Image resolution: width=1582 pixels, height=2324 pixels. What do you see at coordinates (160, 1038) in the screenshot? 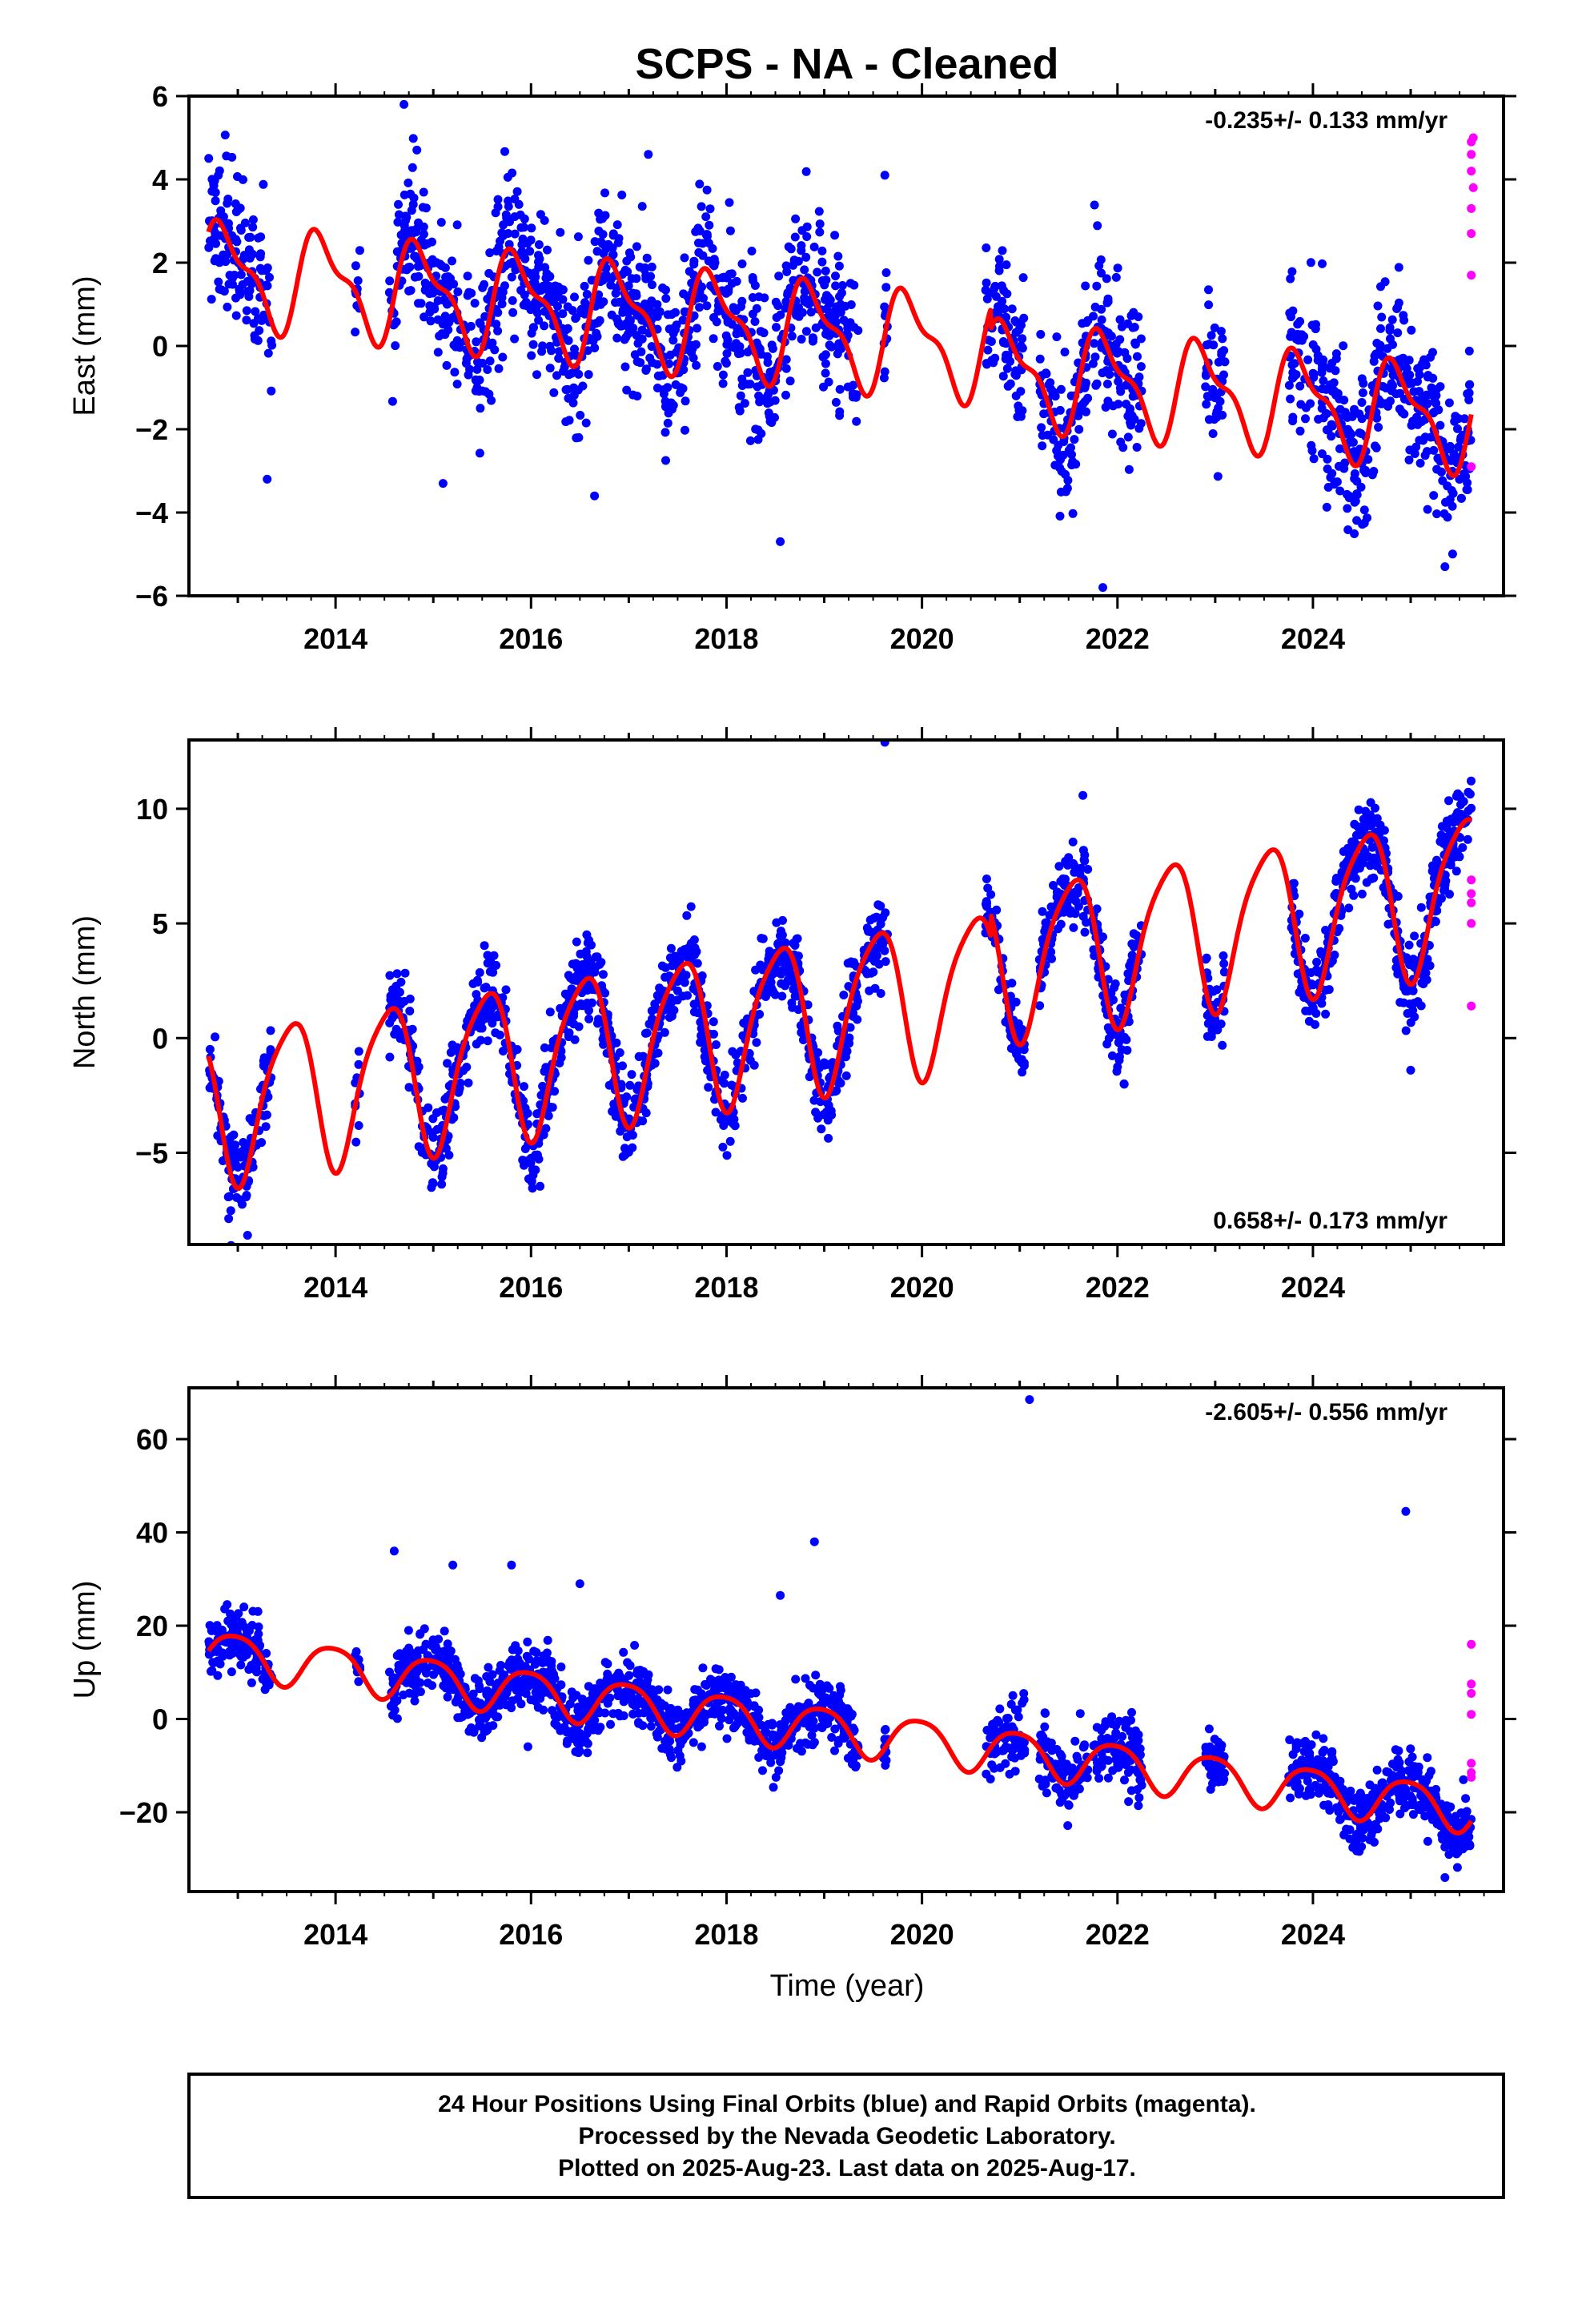
I see `y-tick-label: 0` at bounding box center [160, 1038].